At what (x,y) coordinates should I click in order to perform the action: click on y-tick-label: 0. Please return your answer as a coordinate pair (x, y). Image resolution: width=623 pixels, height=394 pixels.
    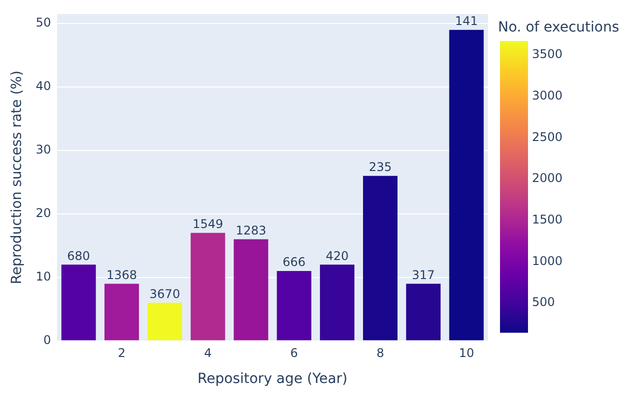
    Looking at the image, I should click on (47, 339).